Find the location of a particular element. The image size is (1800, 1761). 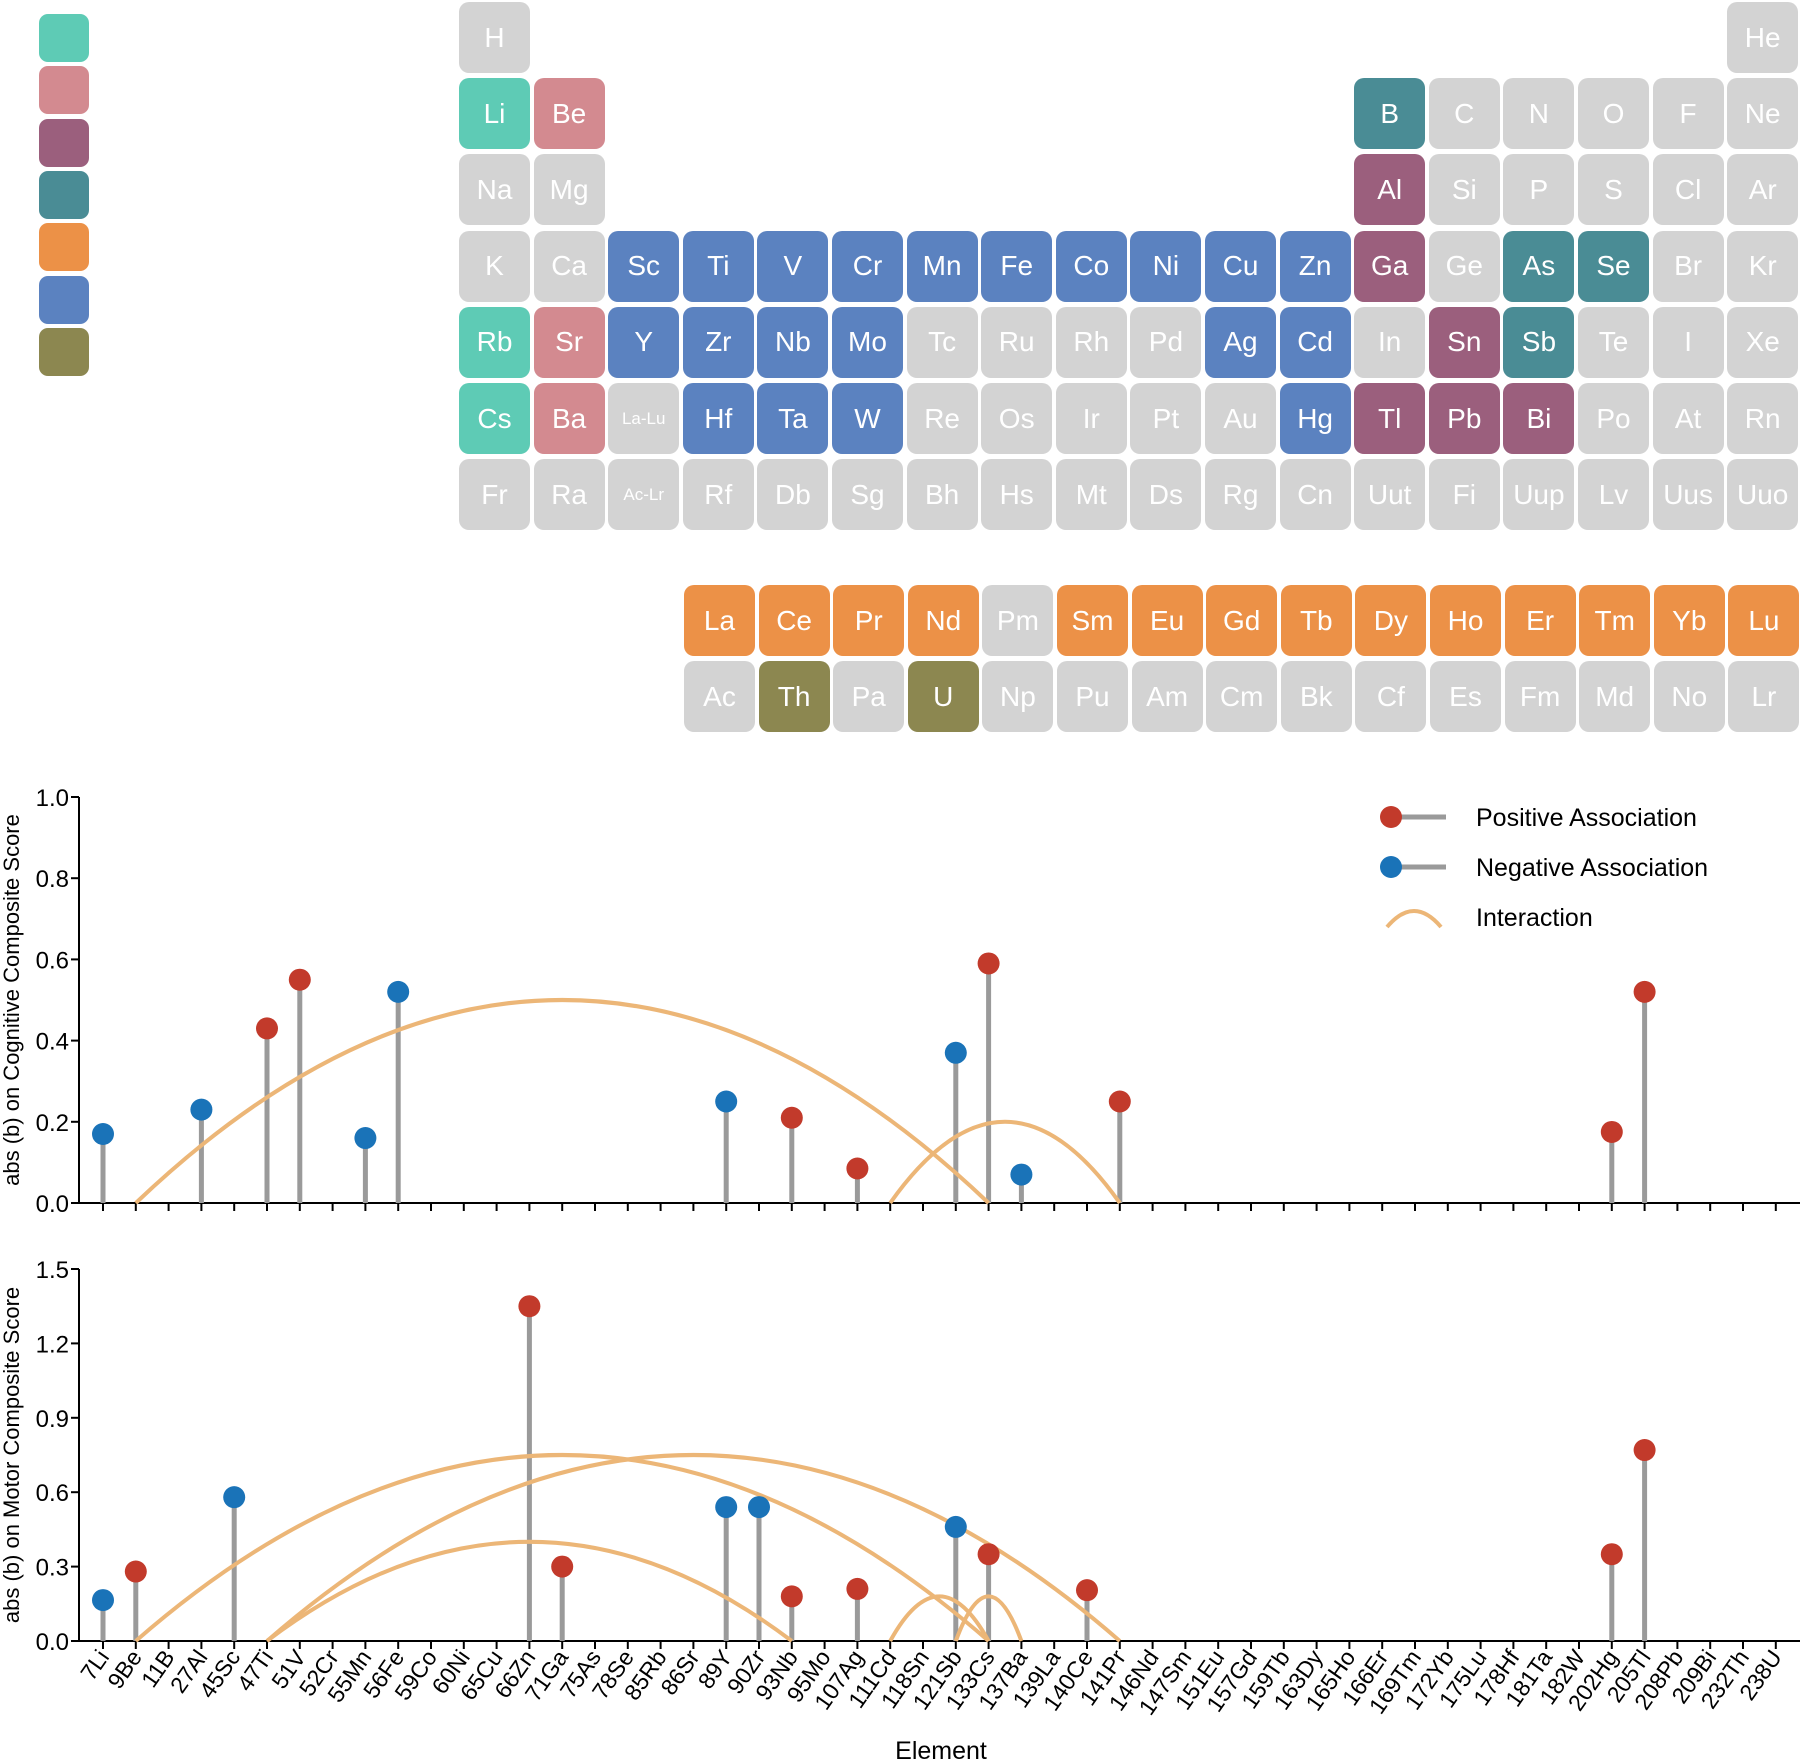

y-tick-label: 0.3 is located at coordinates (52, 1568).